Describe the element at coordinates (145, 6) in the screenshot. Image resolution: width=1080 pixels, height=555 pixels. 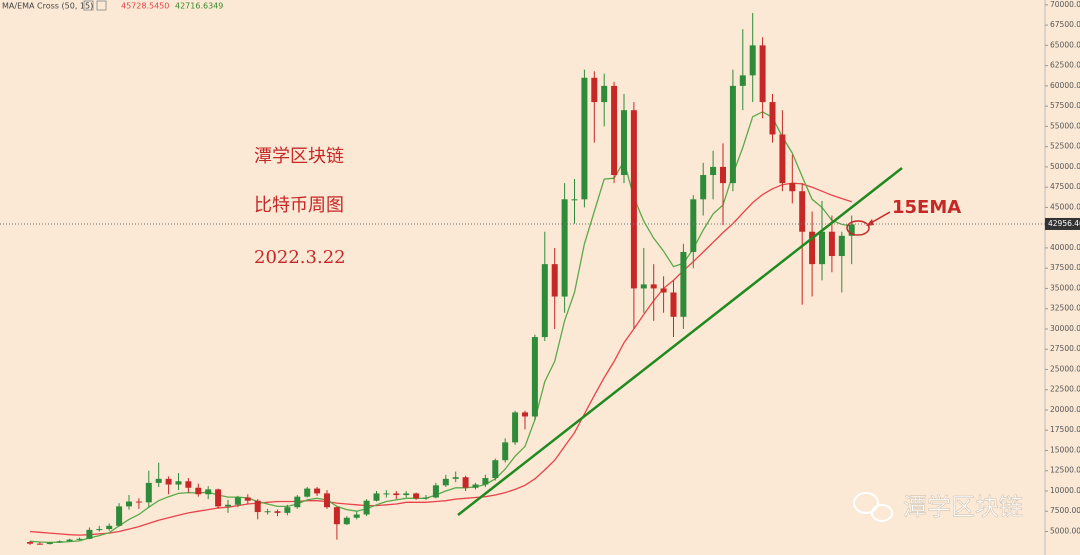
I see `ma-readout: 45728.5450` at that location.